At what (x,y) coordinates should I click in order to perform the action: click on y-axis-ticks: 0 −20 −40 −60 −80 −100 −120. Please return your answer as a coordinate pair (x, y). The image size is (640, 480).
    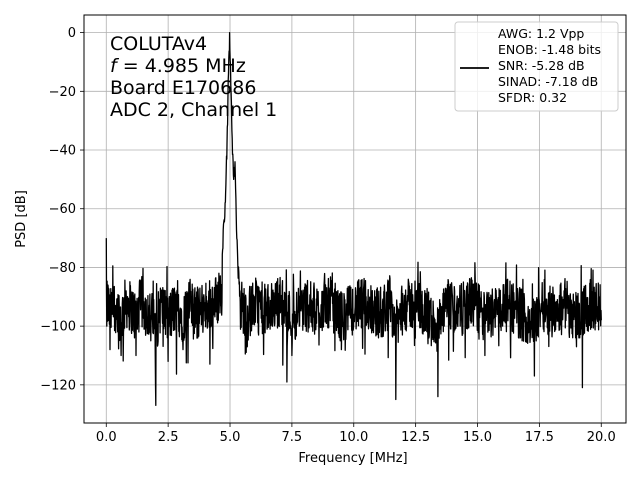
    Looking at the image, I should click on (62, 209).